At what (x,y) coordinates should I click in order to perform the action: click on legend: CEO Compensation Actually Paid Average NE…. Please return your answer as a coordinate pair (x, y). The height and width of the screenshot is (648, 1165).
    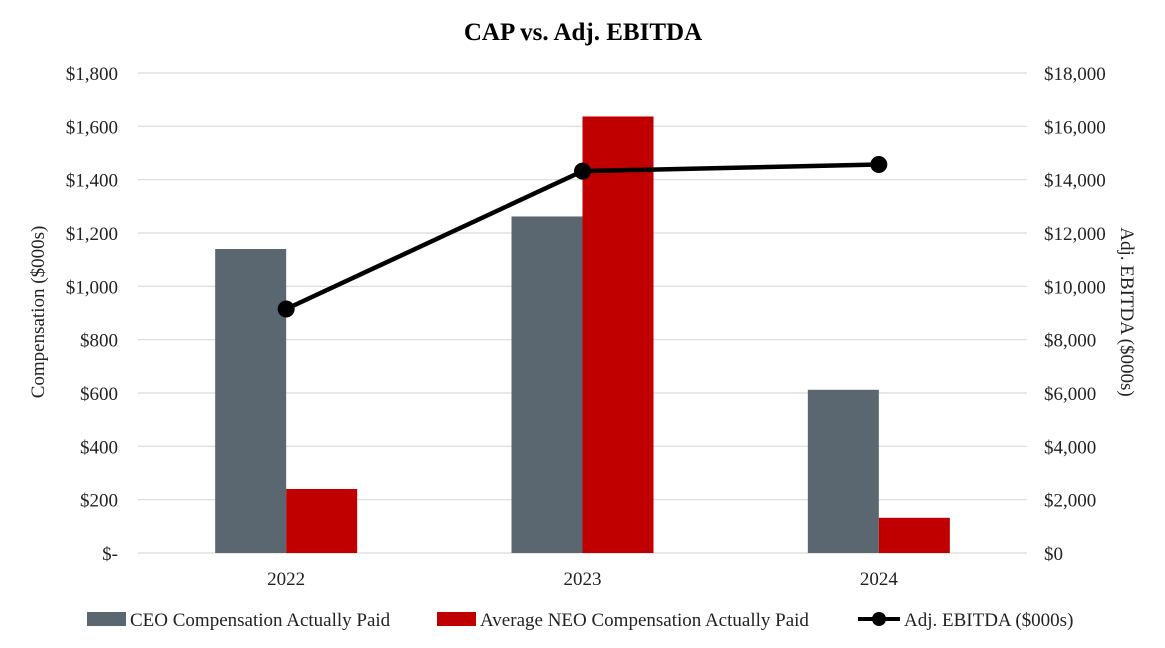
    Looking at the image, I should click on (580, 620).